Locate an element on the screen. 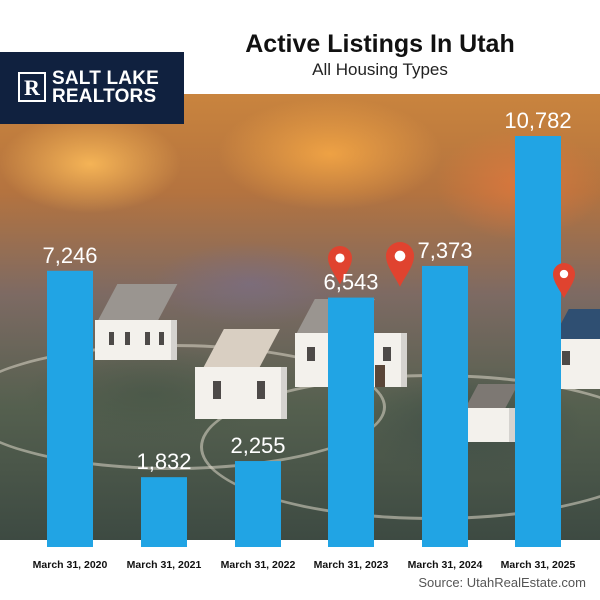  category-label-2: March 31, 2021 is located at coordinates (164, 565).